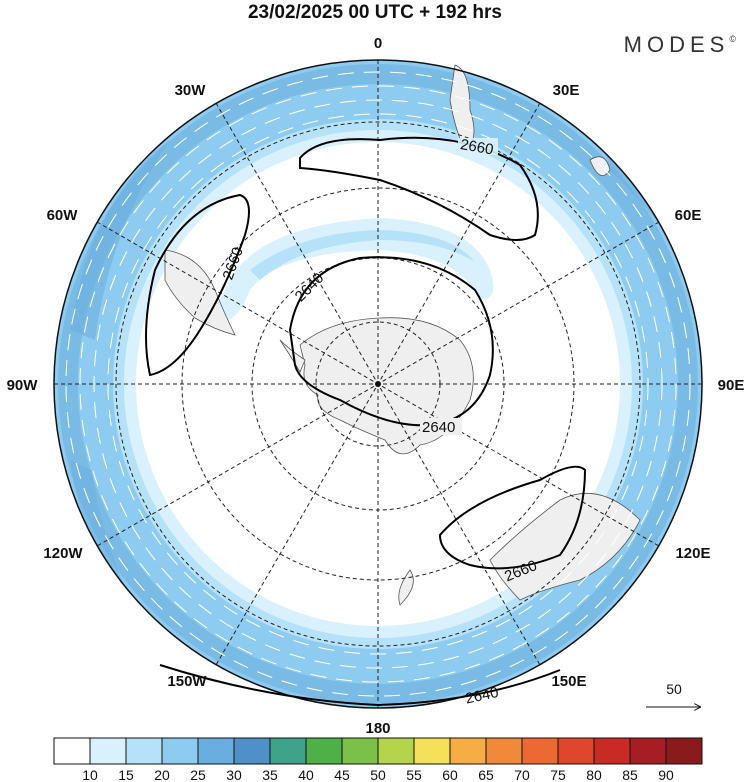 The image size is (750, 782). I want to click on colorbar-label: 45, so click(342, 774).